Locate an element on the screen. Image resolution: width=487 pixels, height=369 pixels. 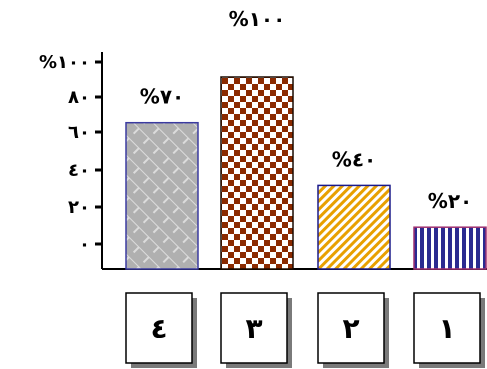
category-label: ٤ is located at coordinates (158, 328).